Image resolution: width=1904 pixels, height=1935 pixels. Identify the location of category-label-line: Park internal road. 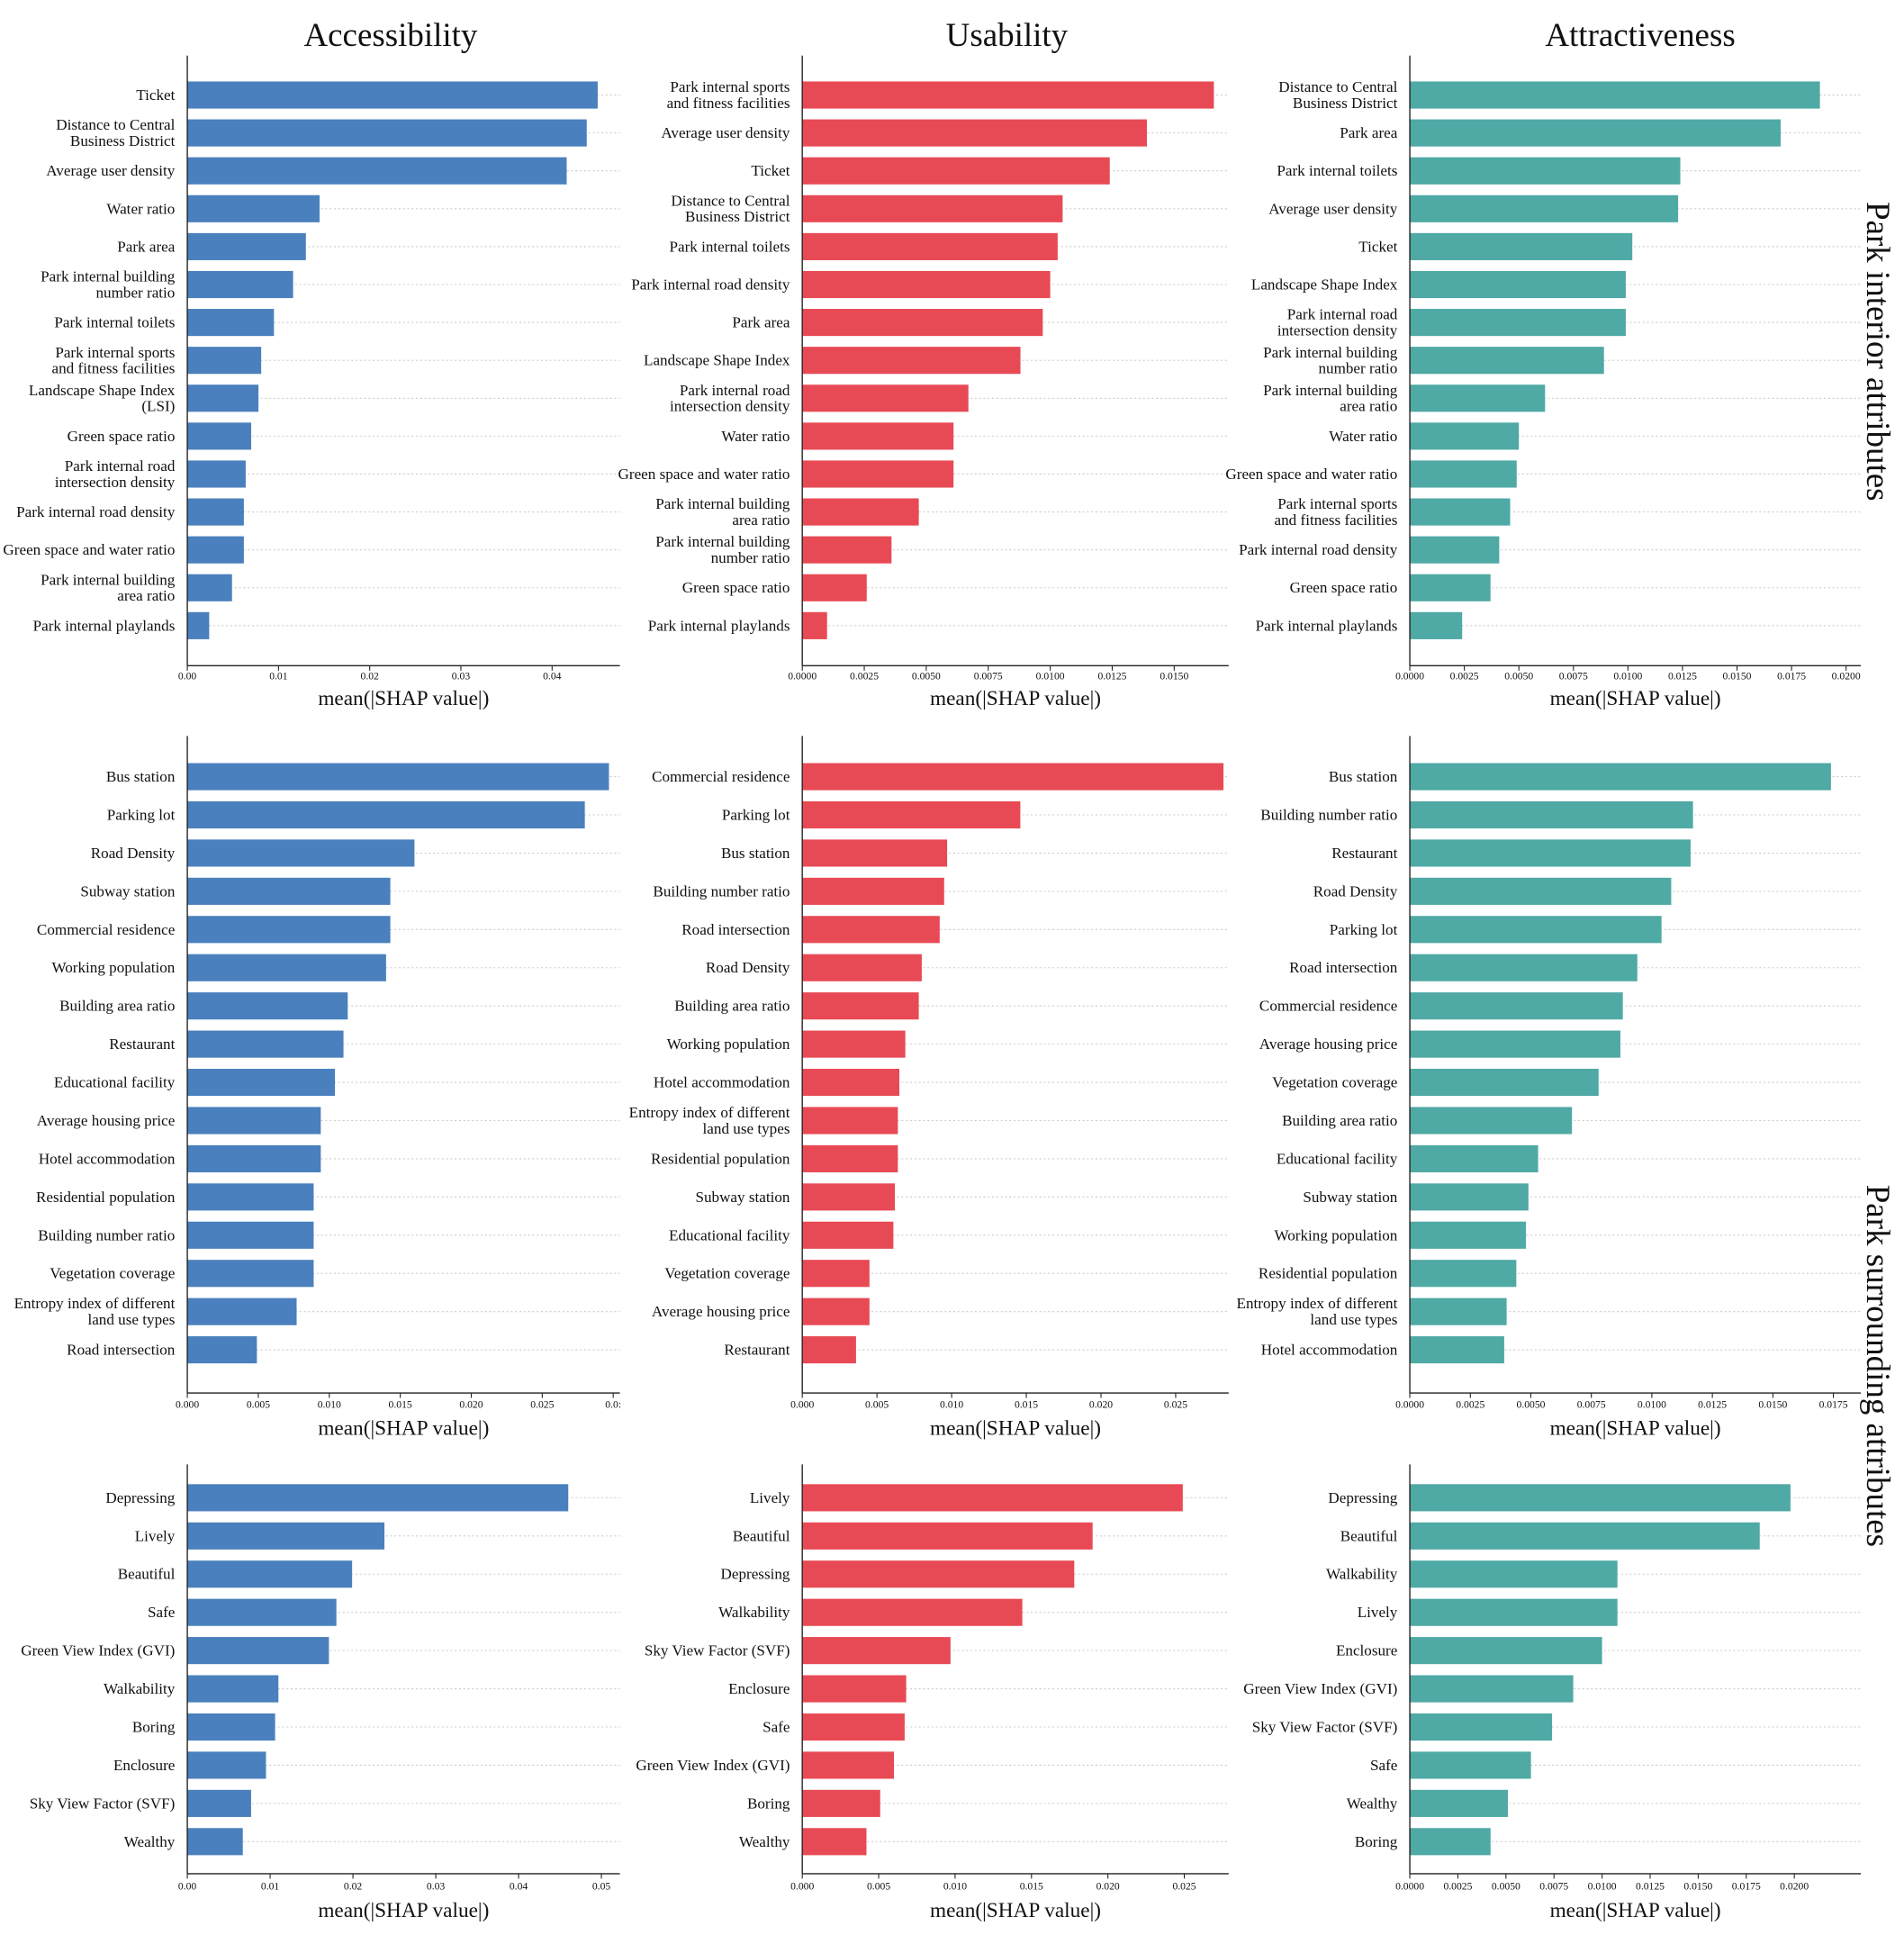
(1342, 314).